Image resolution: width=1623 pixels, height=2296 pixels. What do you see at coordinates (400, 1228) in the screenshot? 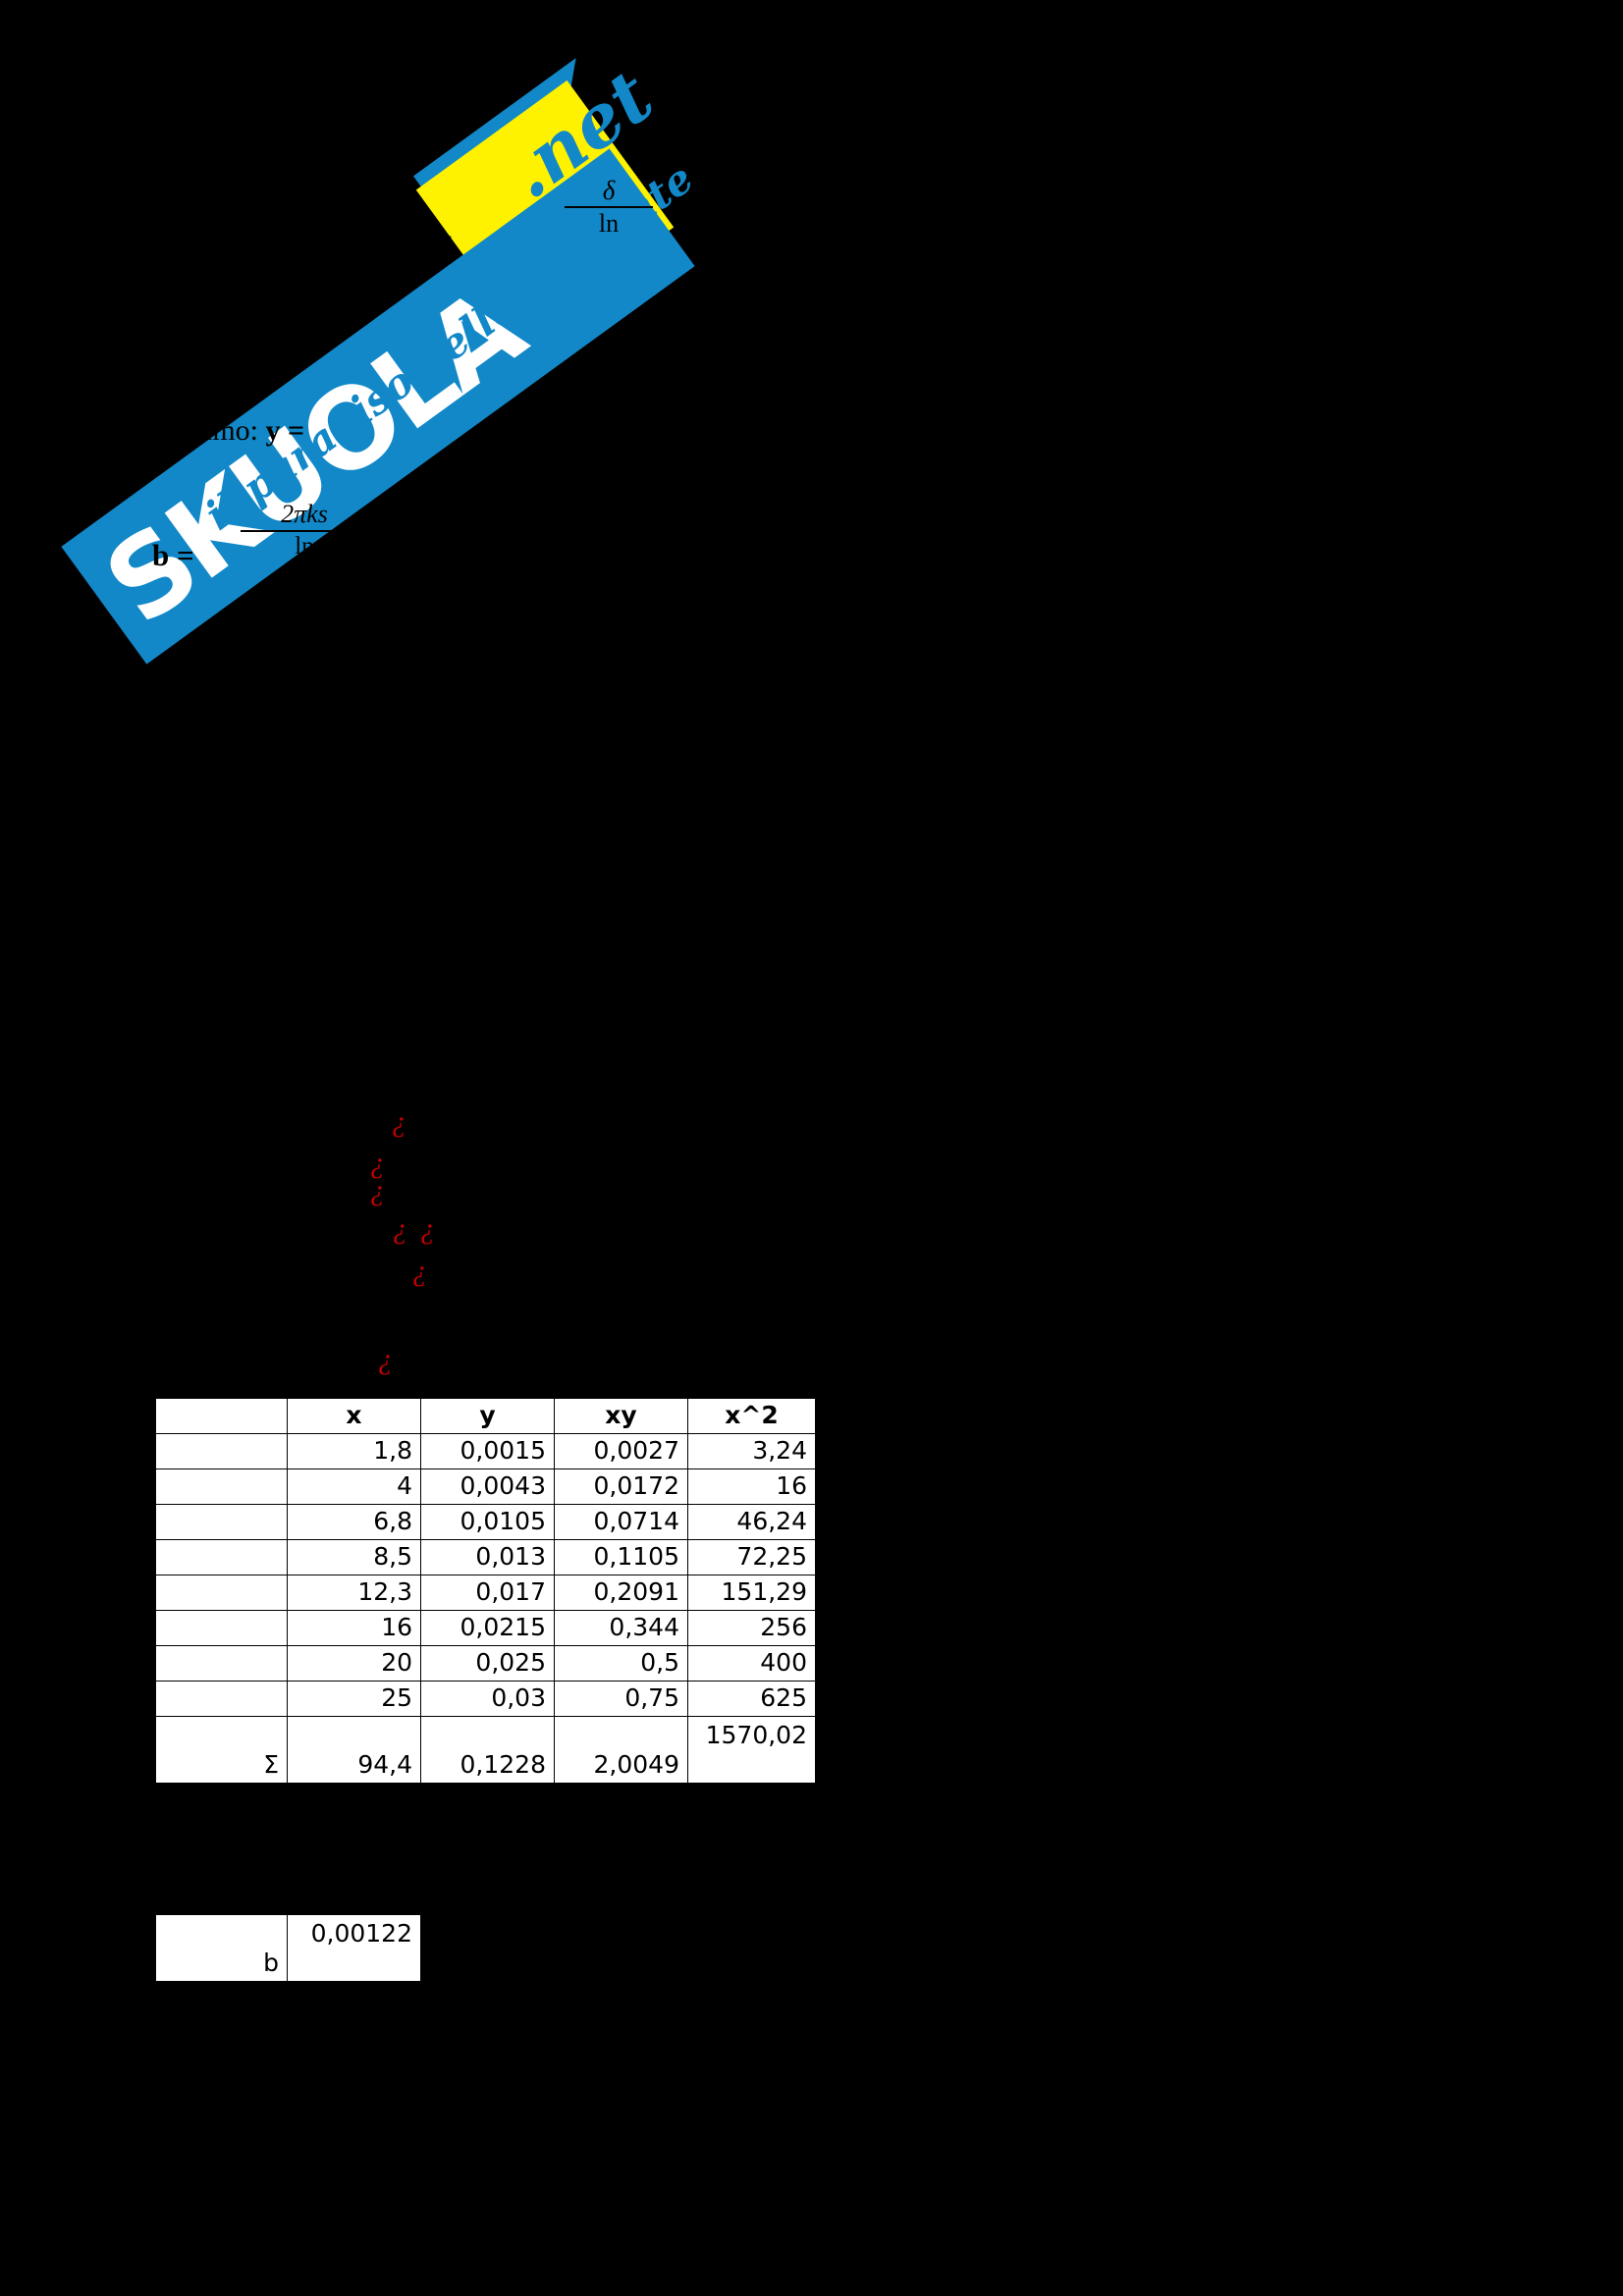
I see `red-mark-4: ¿` at bounding box center [400, 1228].